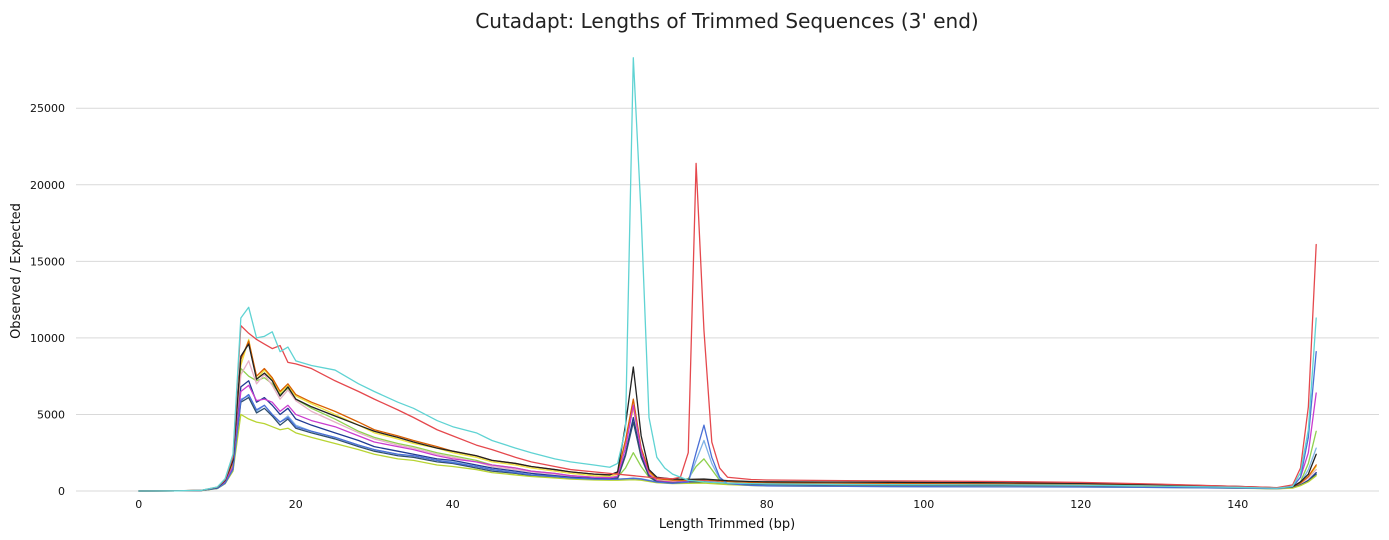 This screenshot has width=1389, height=540. What do you see at coordinates (51, 414) in the screenshot?
I see `y-tick-label: 5000` at bounding box center [51, 414].